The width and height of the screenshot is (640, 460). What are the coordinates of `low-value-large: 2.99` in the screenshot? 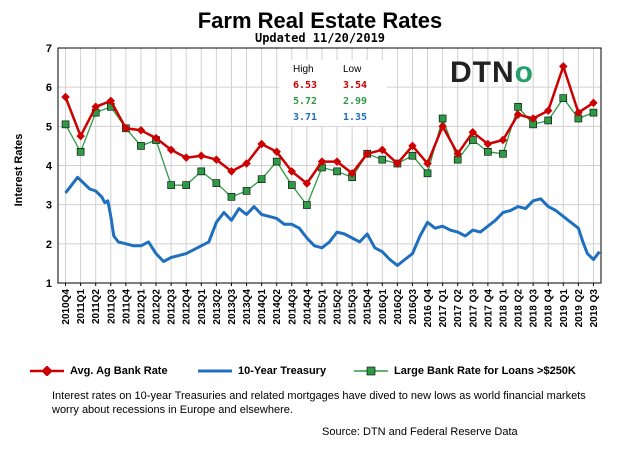 It's located at (355, 101).